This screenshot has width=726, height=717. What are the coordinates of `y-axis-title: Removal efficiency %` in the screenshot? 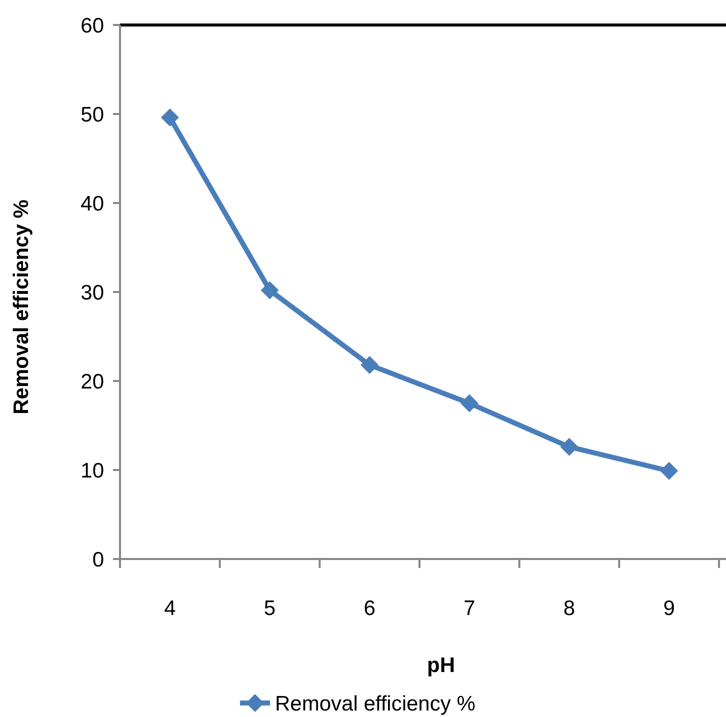 It's located at (21, 306).